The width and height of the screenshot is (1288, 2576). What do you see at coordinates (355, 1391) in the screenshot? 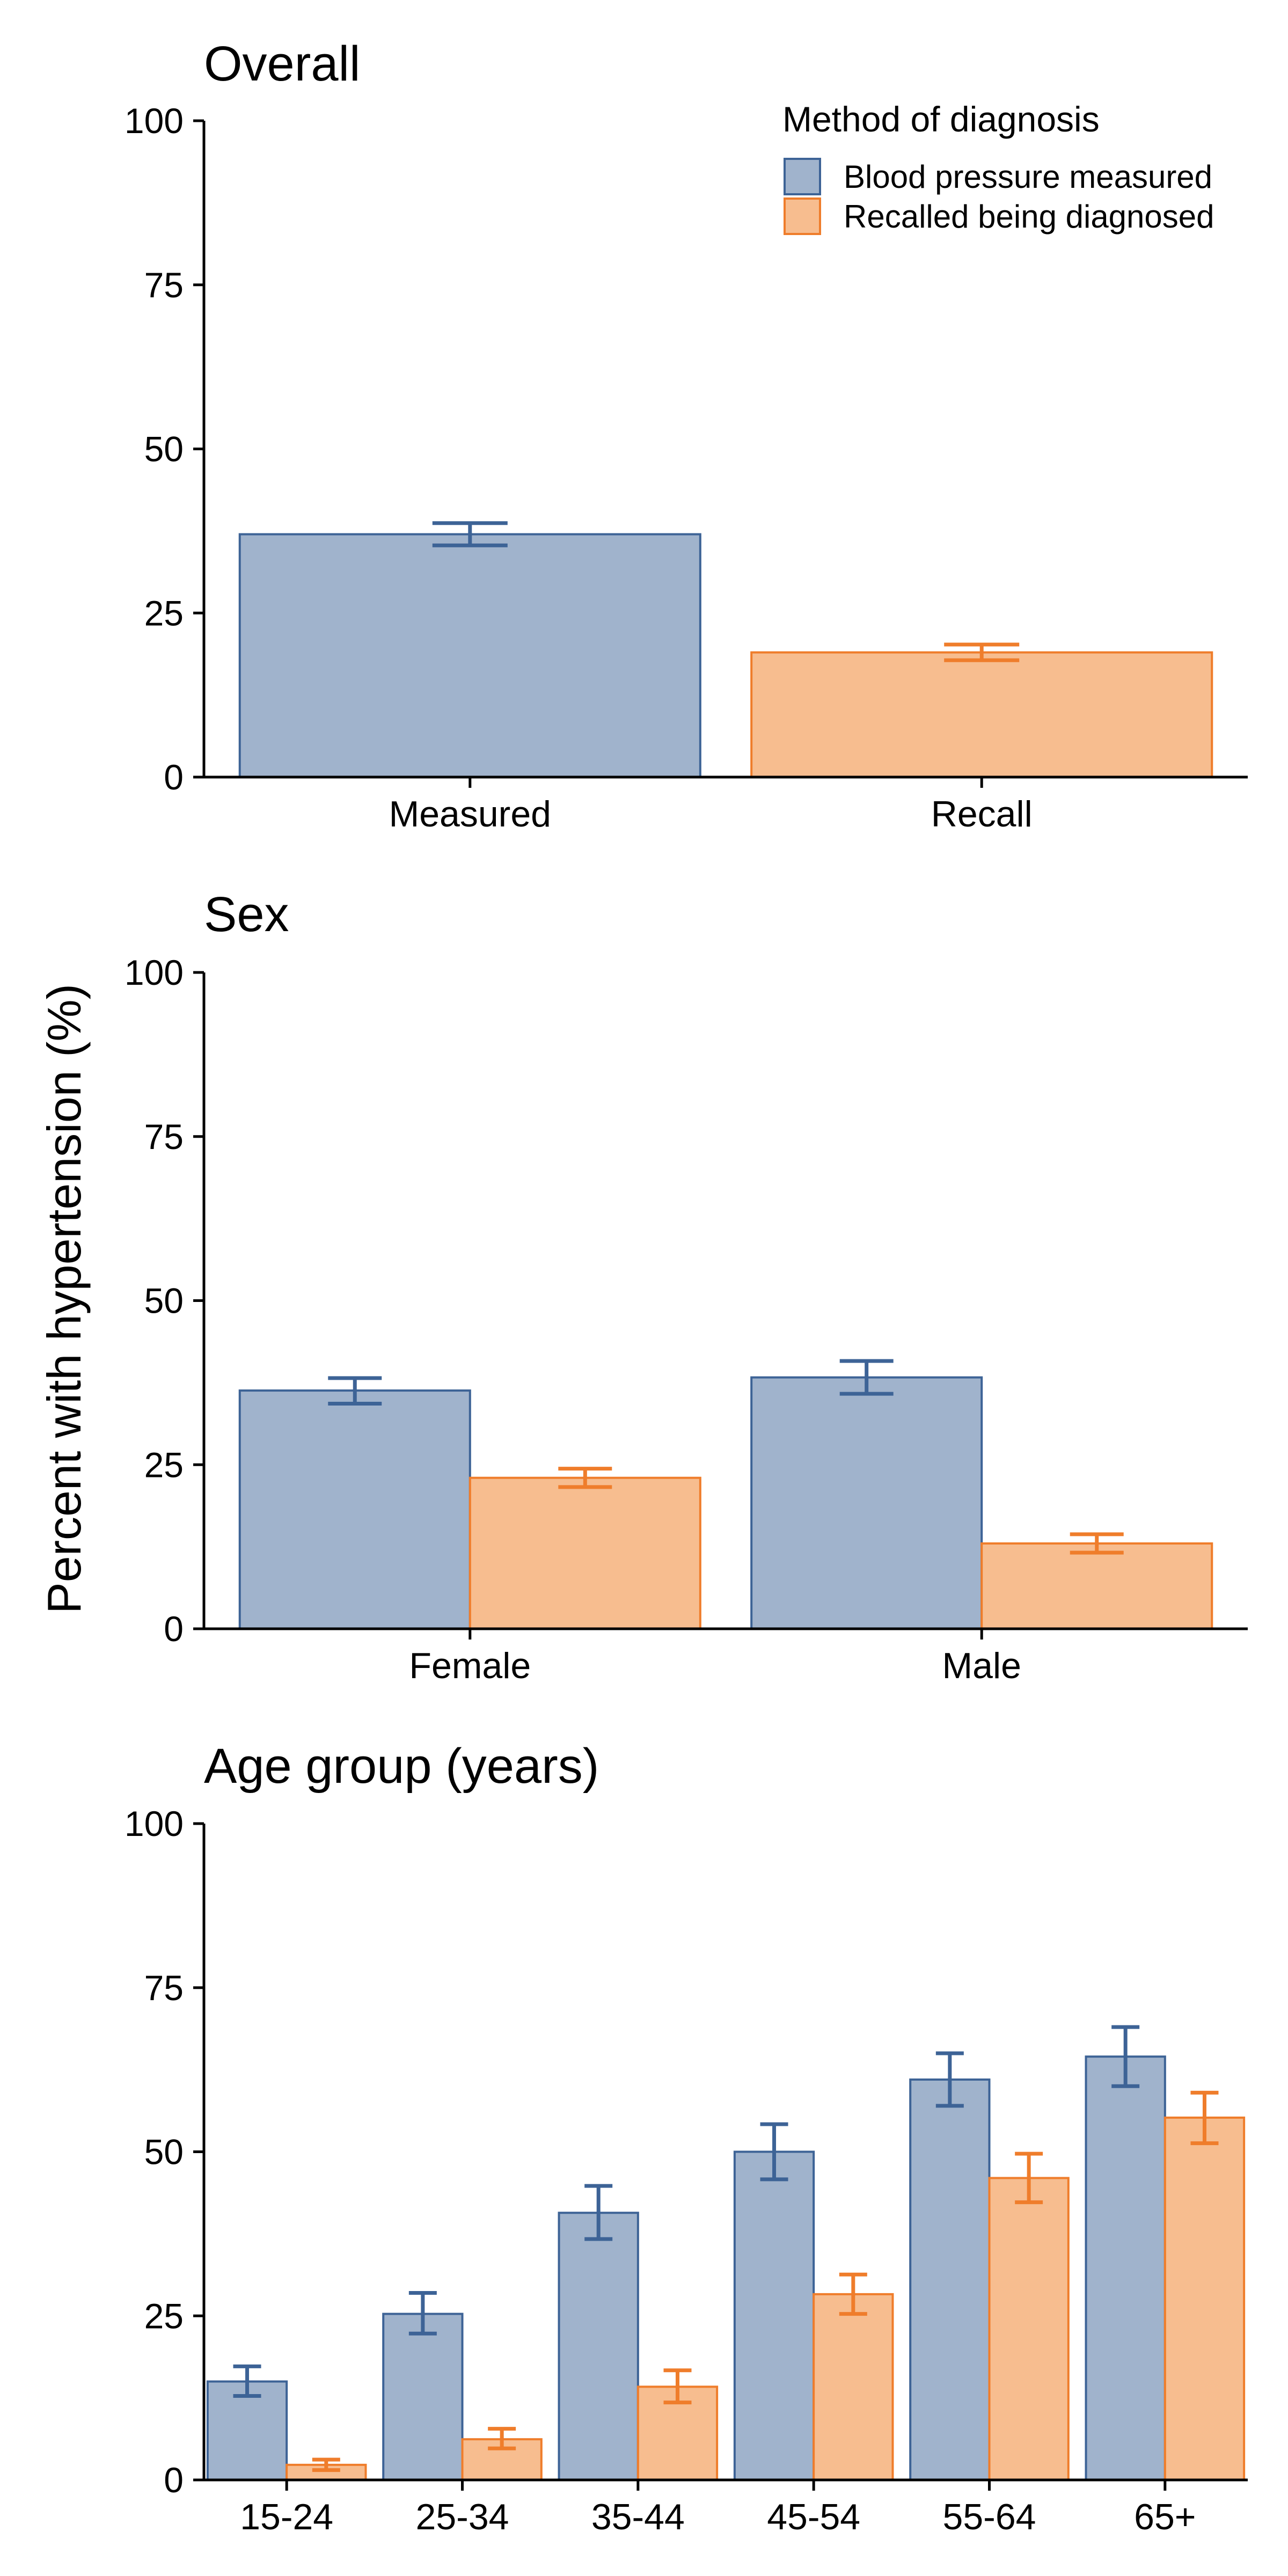
I see `error-bar-female-measured` at bounding box center [355, 1391].